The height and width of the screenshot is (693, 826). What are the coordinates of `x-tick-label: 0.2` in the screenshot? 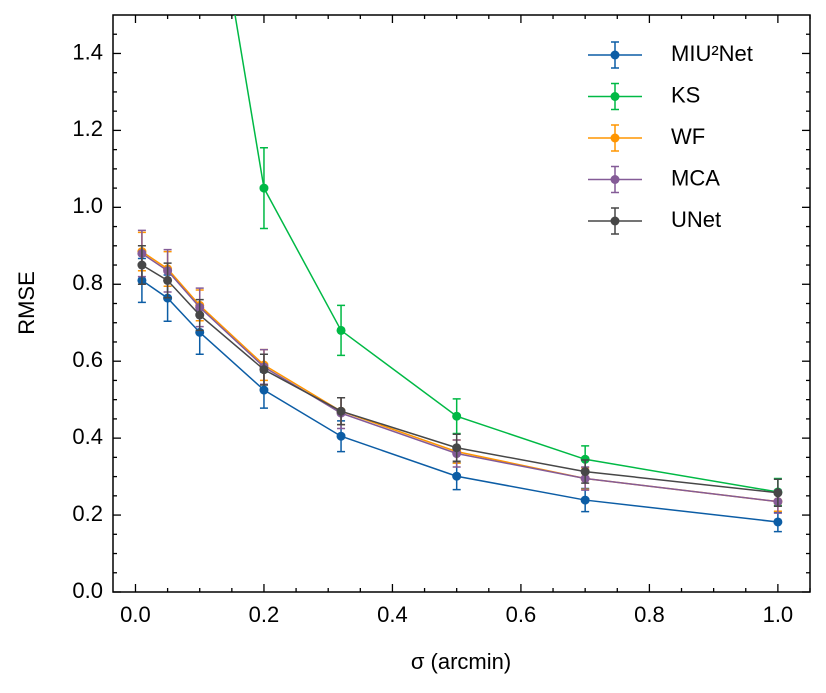 It's located at (264, 614).